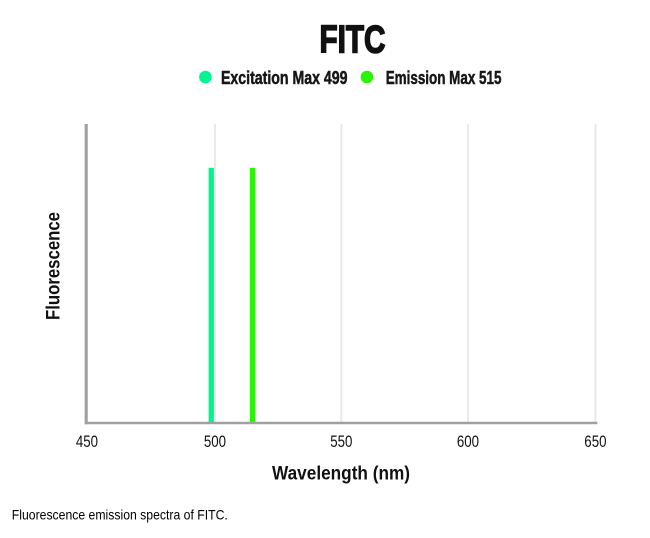 The width and height of the screenshot is (650, 538). What do you see at coordinates (341, 441) in the screenshot?
I see `svg-text: 550` at bounding box center [341, 441].